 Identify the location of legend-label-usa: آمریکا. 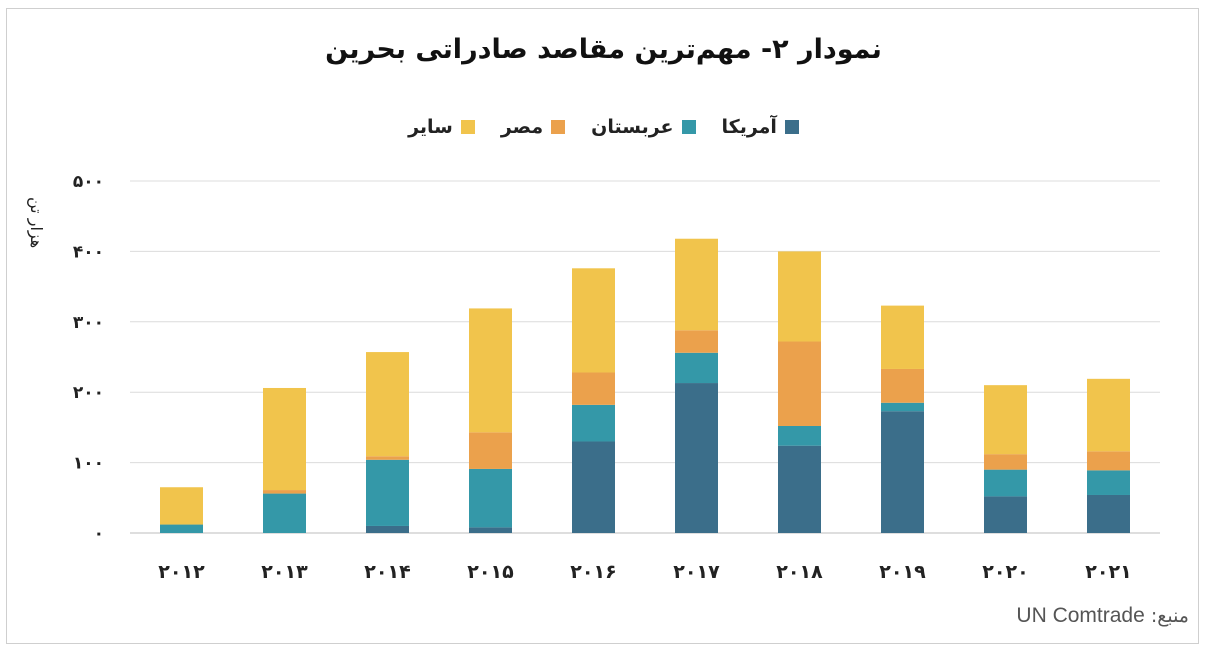
(749, 127).